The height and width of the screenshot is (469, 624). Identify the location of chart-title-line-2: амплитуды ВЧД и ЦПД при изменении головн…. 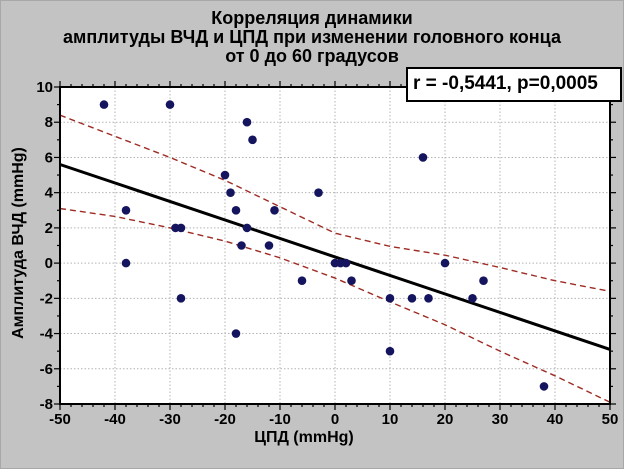
(312, 37).